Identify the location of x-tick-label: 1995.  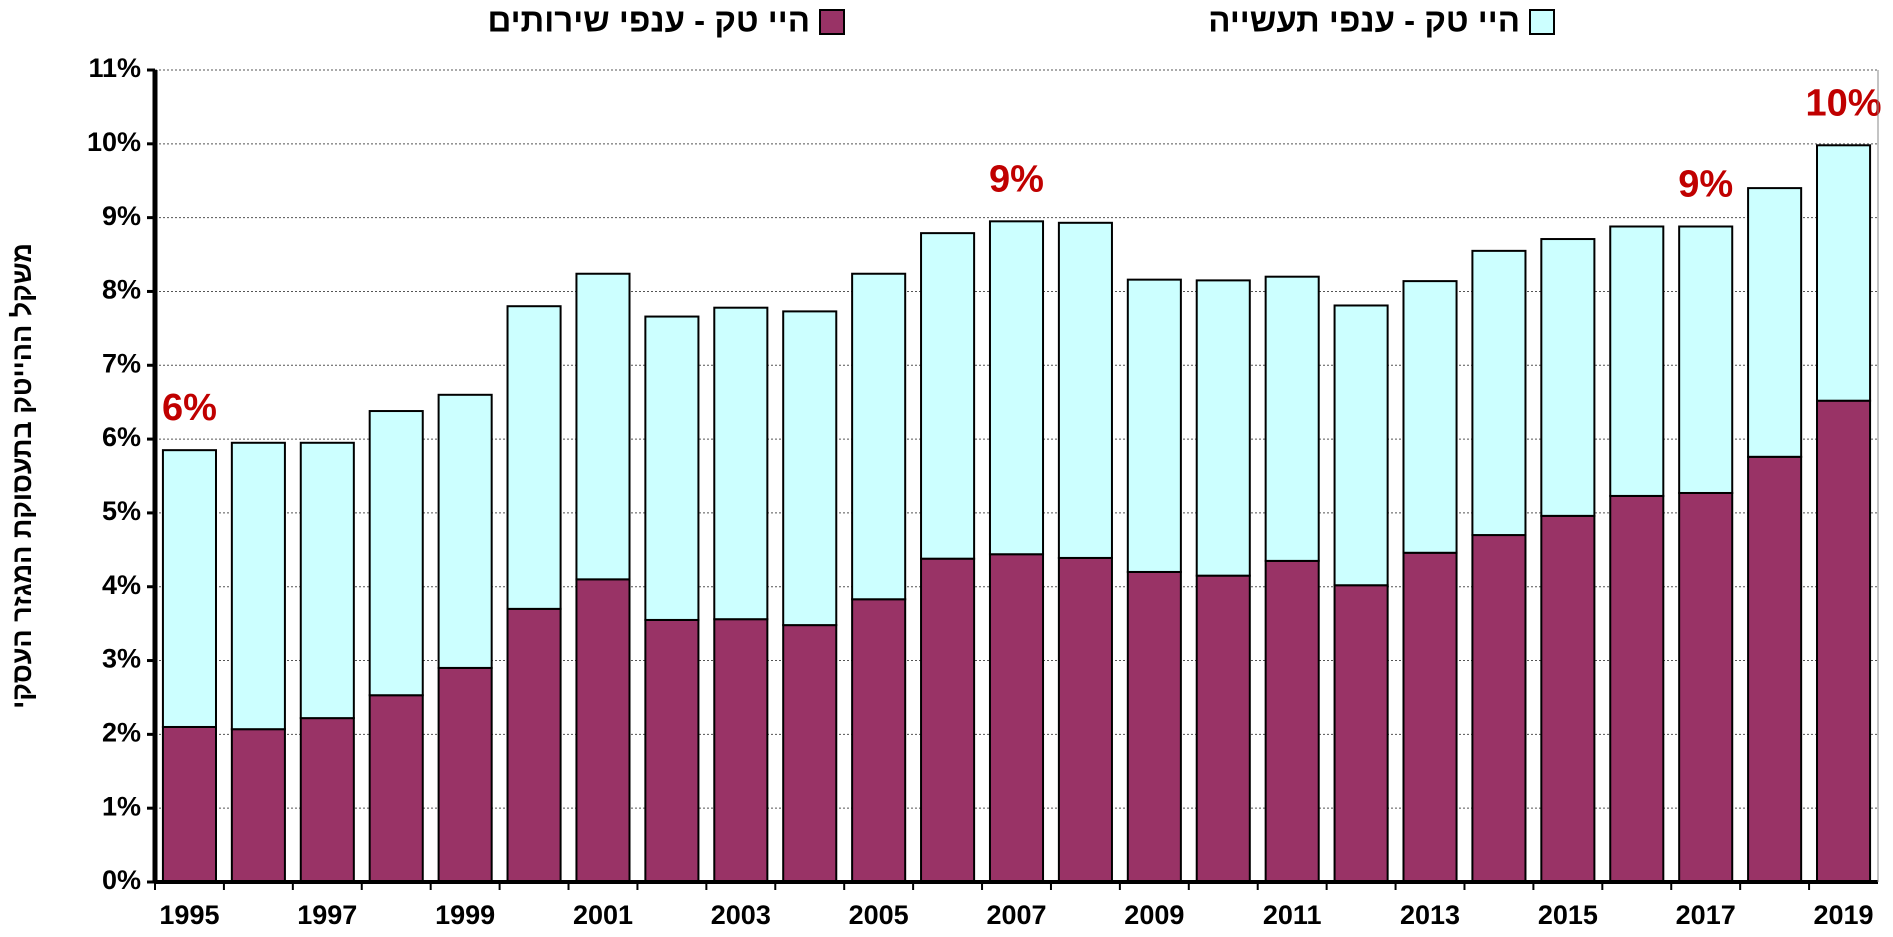
(189, 915).